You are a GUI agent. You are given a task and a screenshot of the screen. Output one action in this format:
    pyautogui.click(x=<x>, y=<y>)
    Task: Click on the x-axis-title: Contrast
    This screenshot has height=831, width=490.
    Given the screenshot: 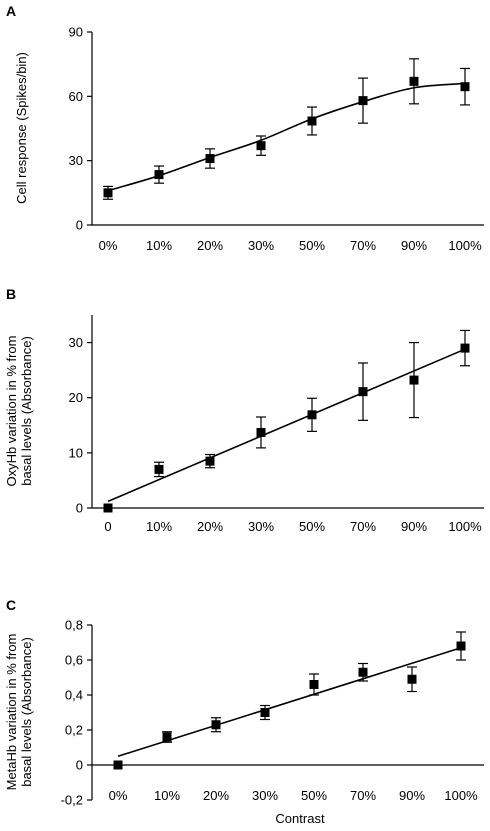 What is the action you would take?
    pyautogui.click(x=300, y=818)
    